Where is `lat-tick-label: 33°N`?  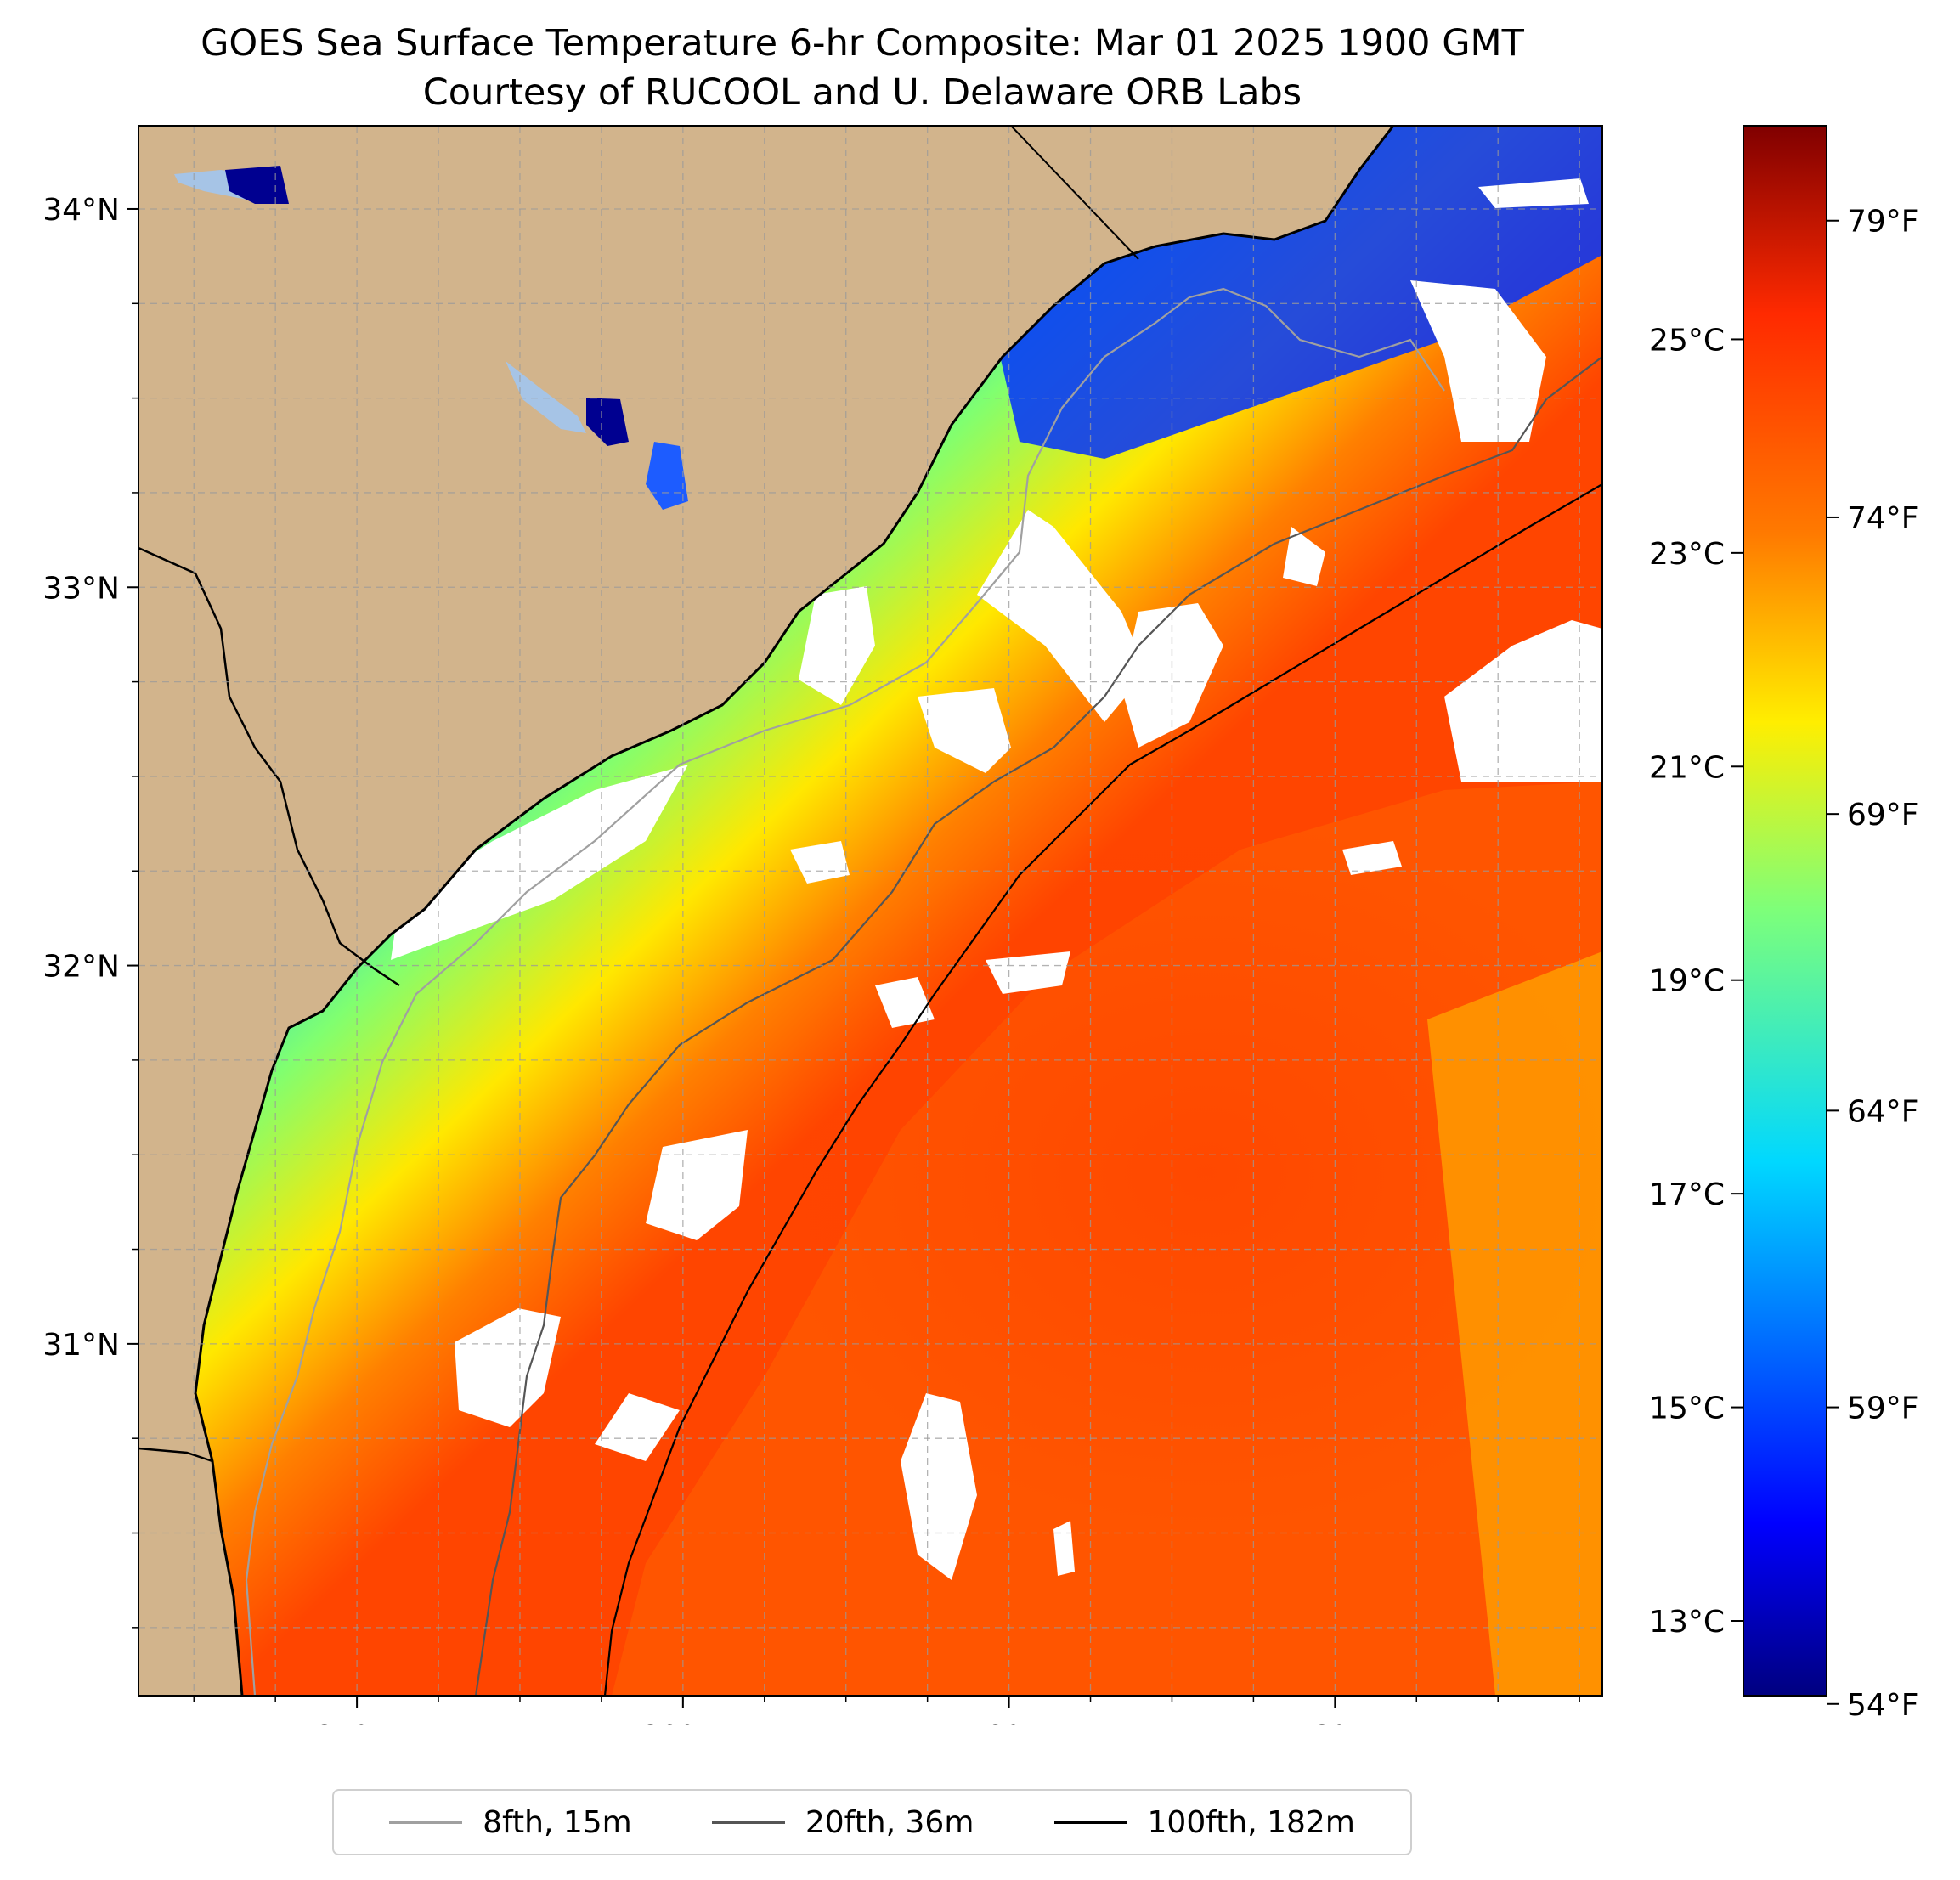
lat-tick-label: 33°N is located at coordinates (81, 589).